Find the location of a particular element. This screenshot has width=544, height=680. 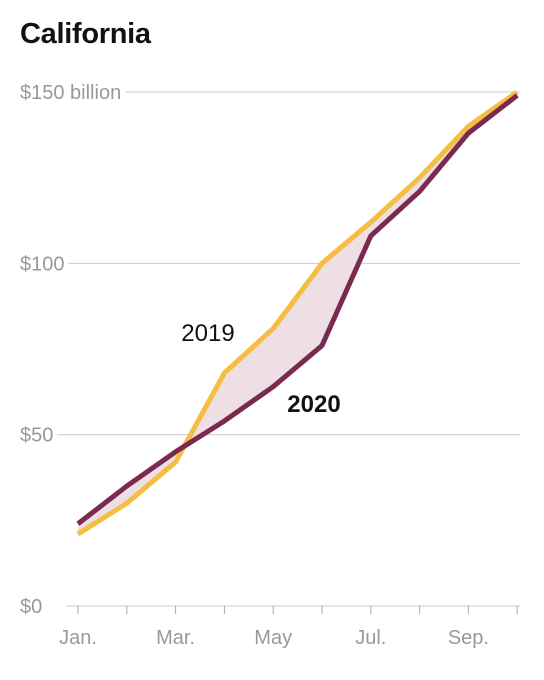

x-tick-label: Mar. is located at coordinates (175, 638).